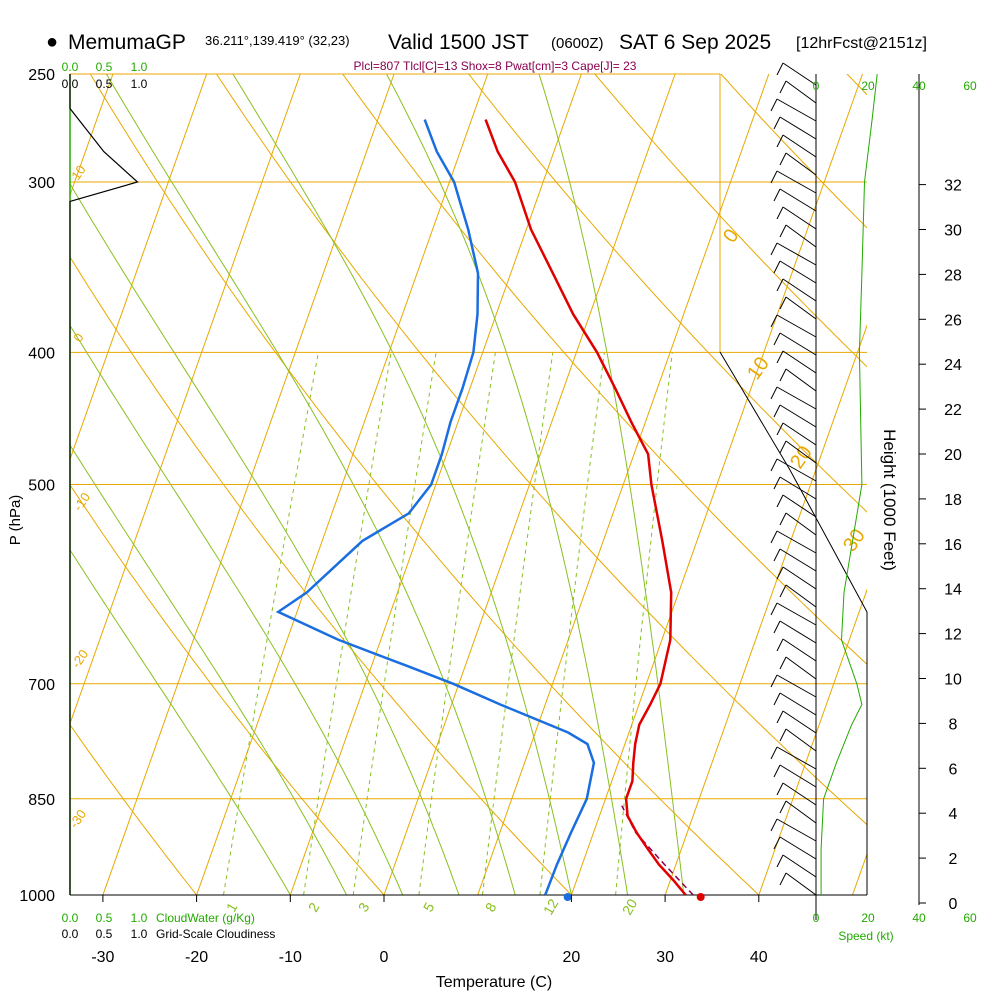  I want to click on height-tick-label: 10, so click(953, 680).